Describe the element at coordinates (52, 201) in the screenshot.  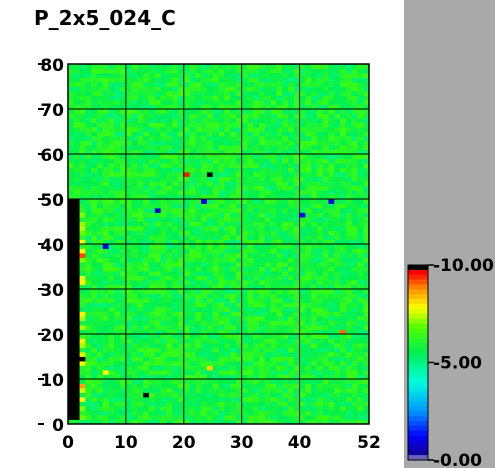
I see `y-tick-label: 50` at that location.